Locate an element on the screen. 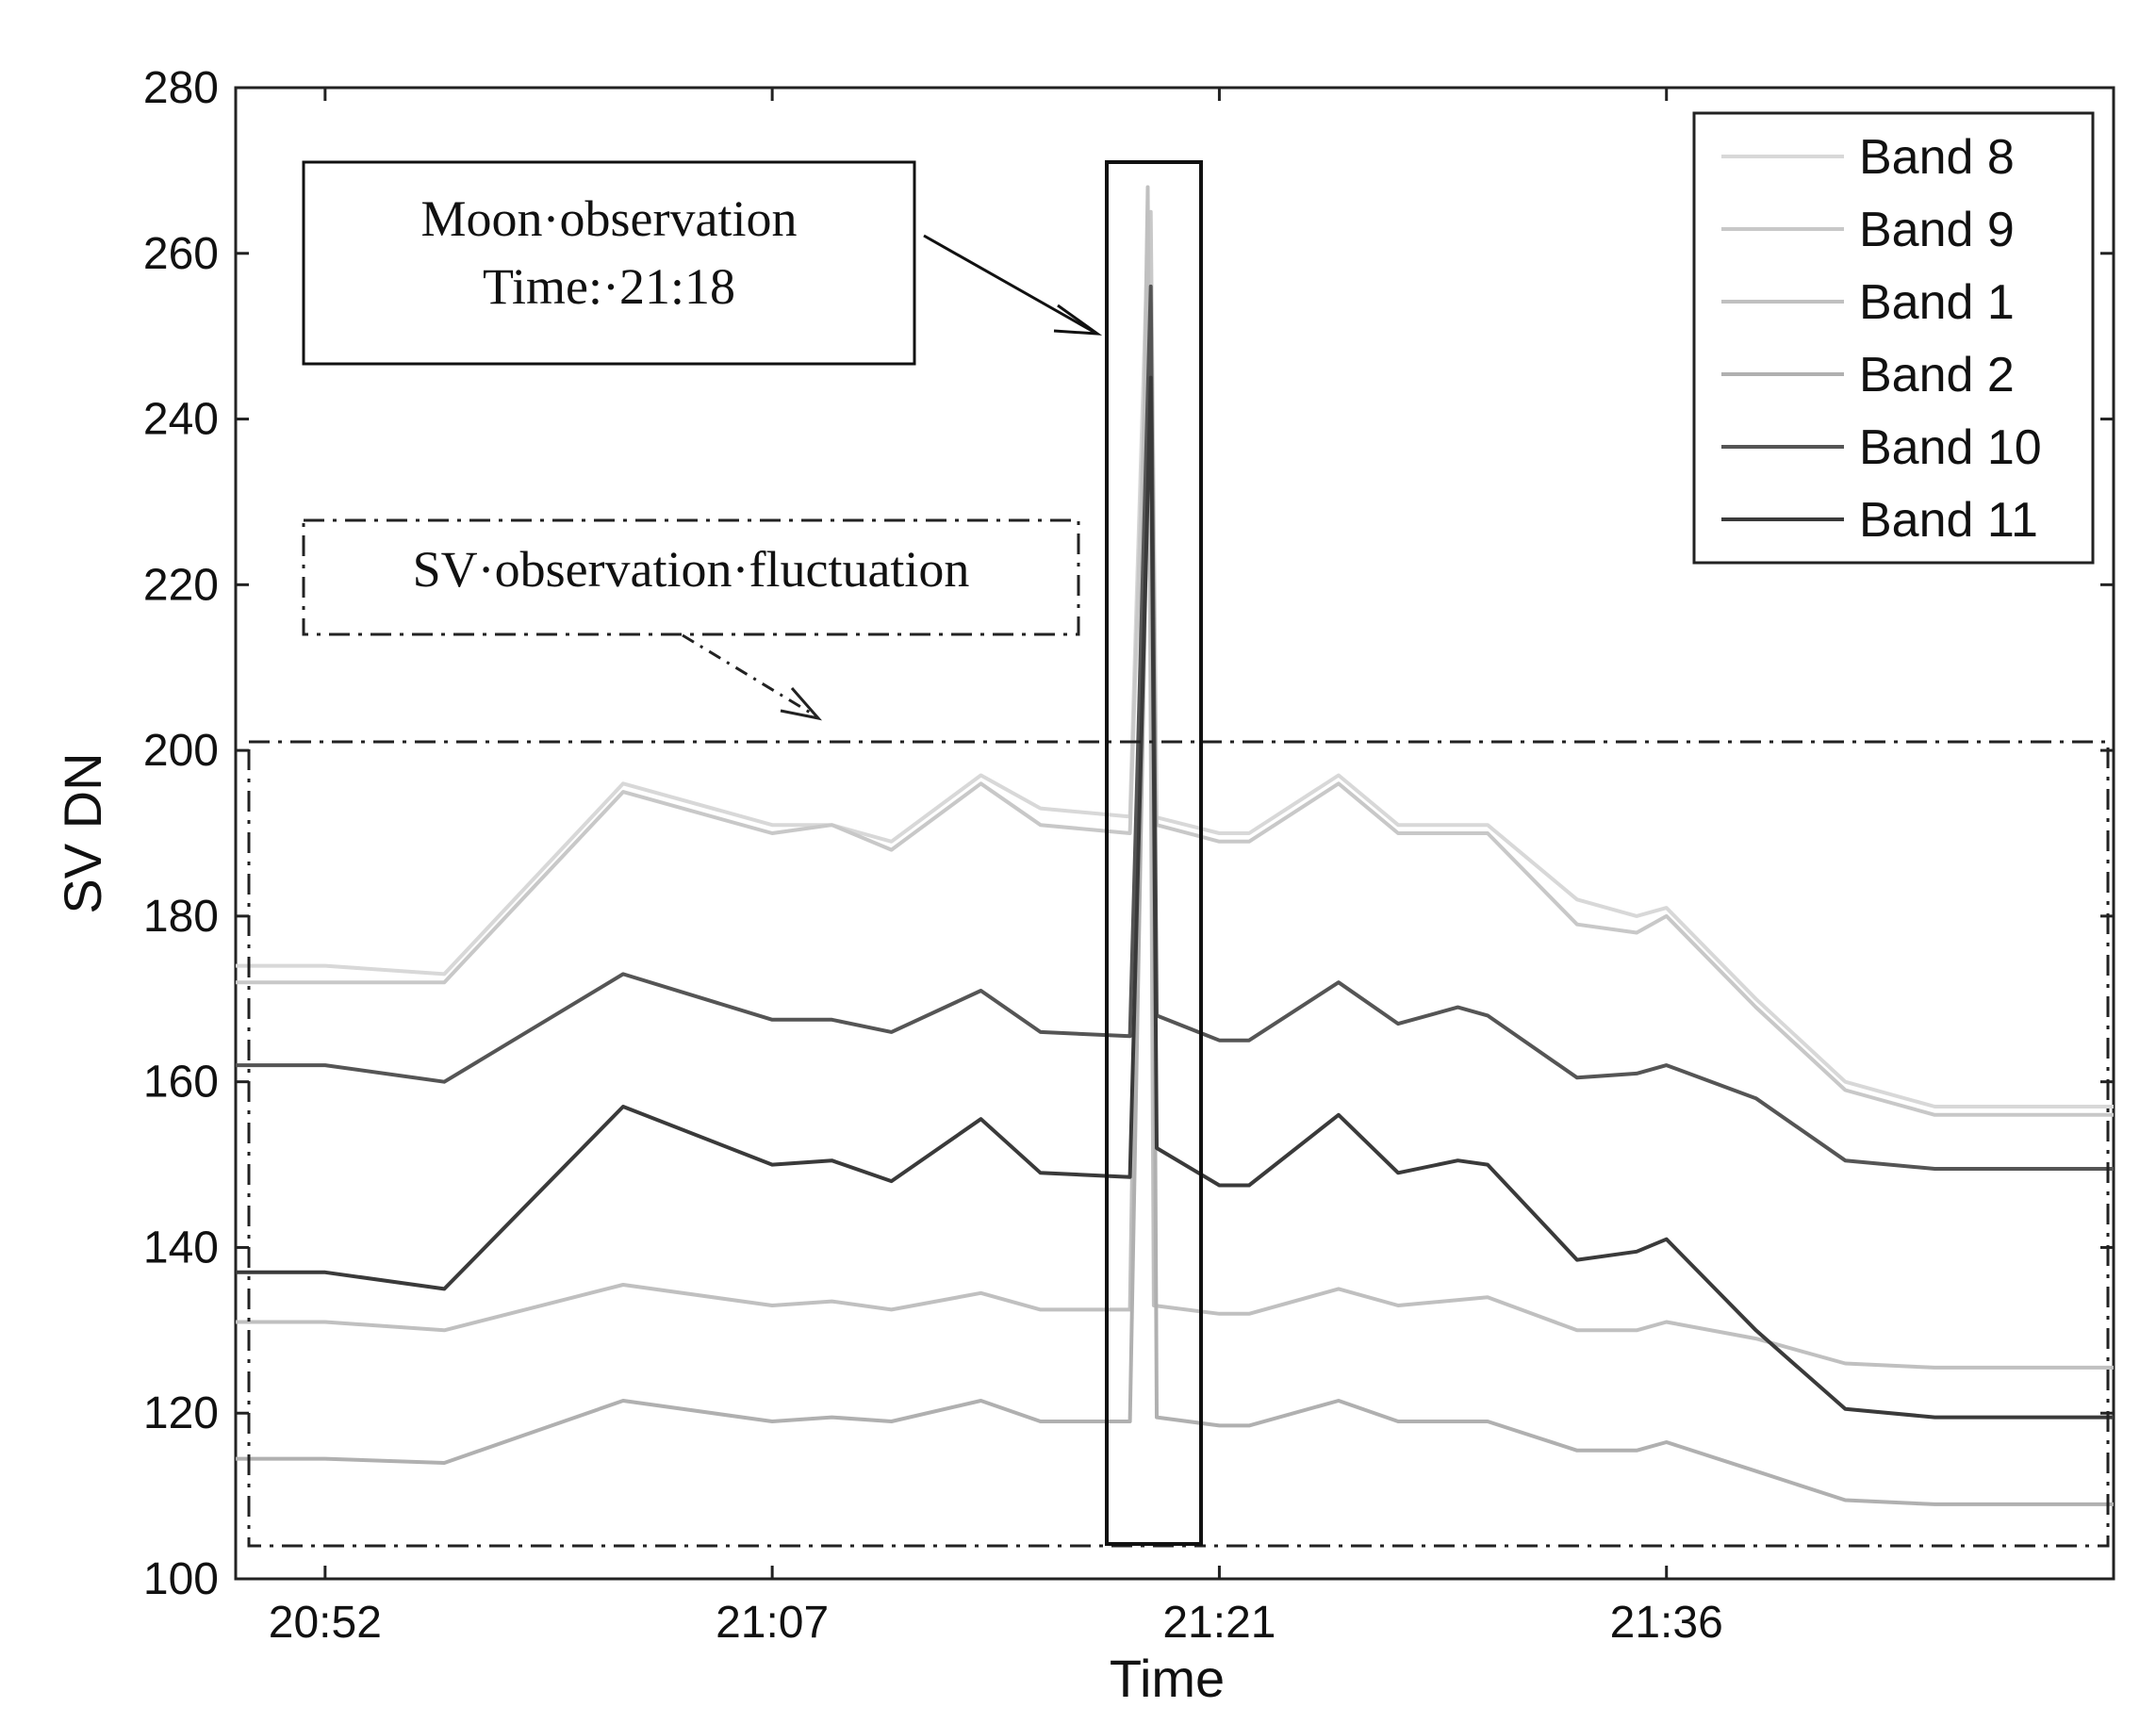 The height and width of the screenshot is (1724, 2156). moon-annotation-box is located at coordinates (609, 263).